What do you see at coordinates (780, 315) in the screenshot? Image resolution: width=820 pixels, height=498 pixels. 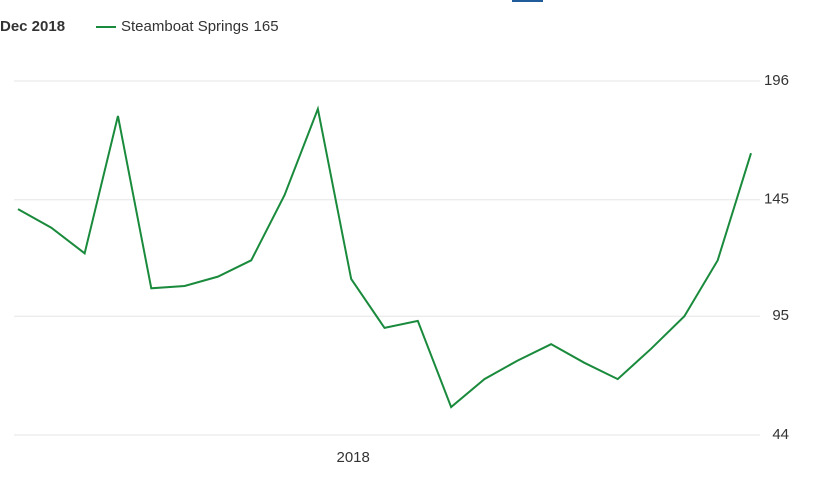 I see `y-tick-label: 95` at bounding box center [780, 315].